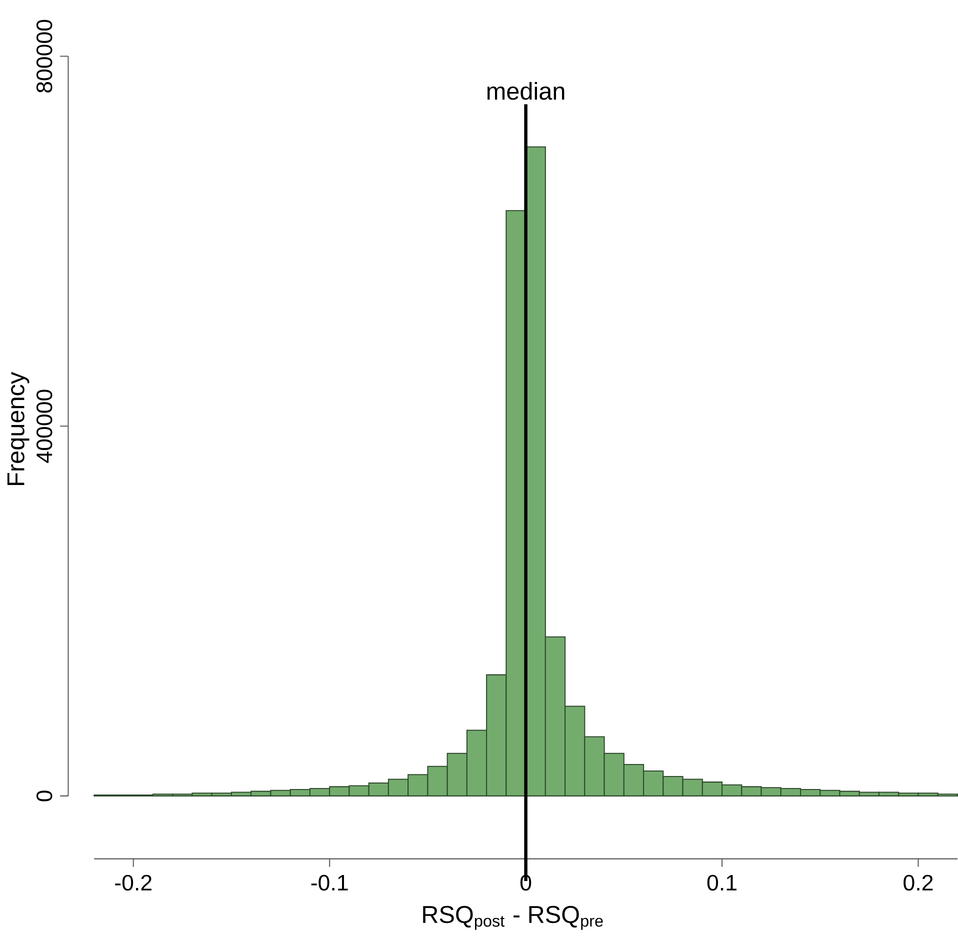  Describe the element at coordinates (513, 918) in the screenshot. I see `x-axis-title: RSQ$_{post}$ - RSQ$_{pre}$` at that location.